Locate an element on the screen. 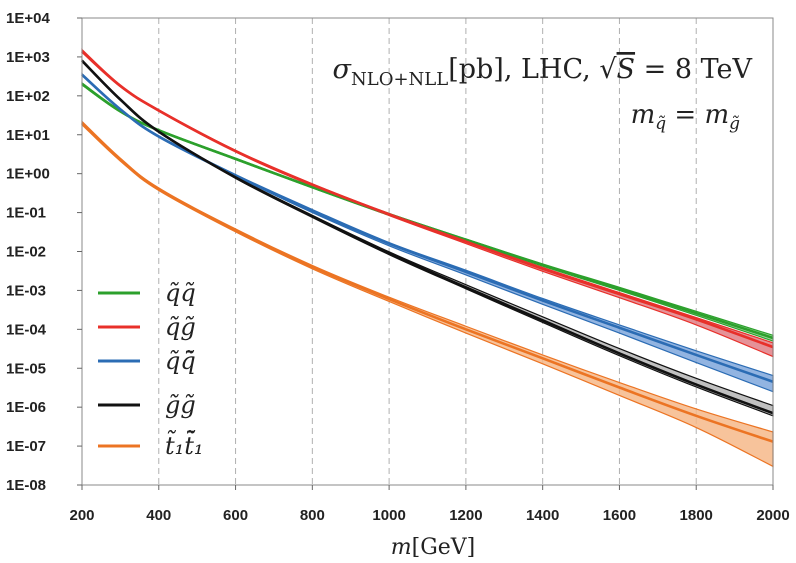 Image resolution: width=796 pixels, height=563 pixels. y-tick-label: 1E+02 is located at coordinates (28, 96).